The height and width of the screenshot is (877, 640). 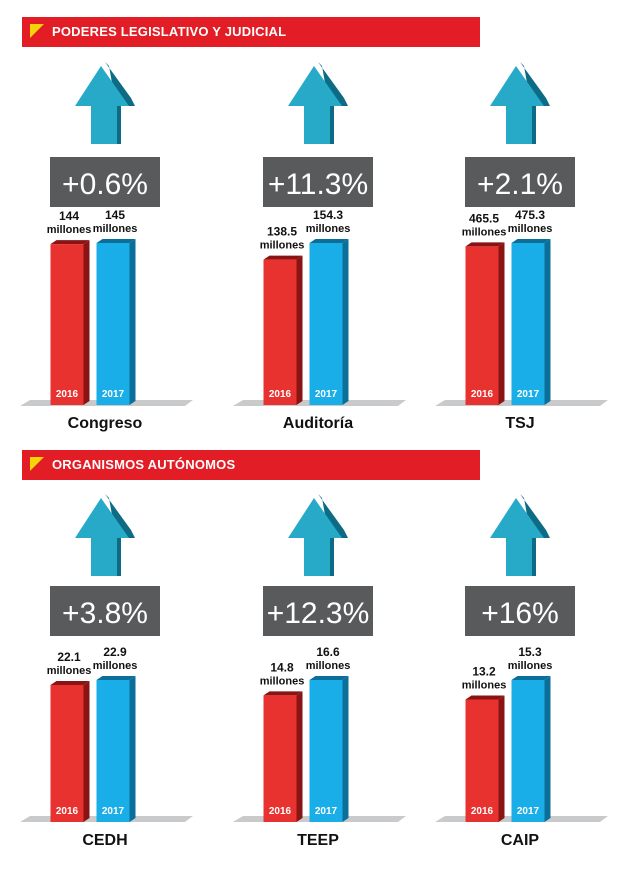 I want to click on change-percent: +0.6%, so click(x=105, y=184).